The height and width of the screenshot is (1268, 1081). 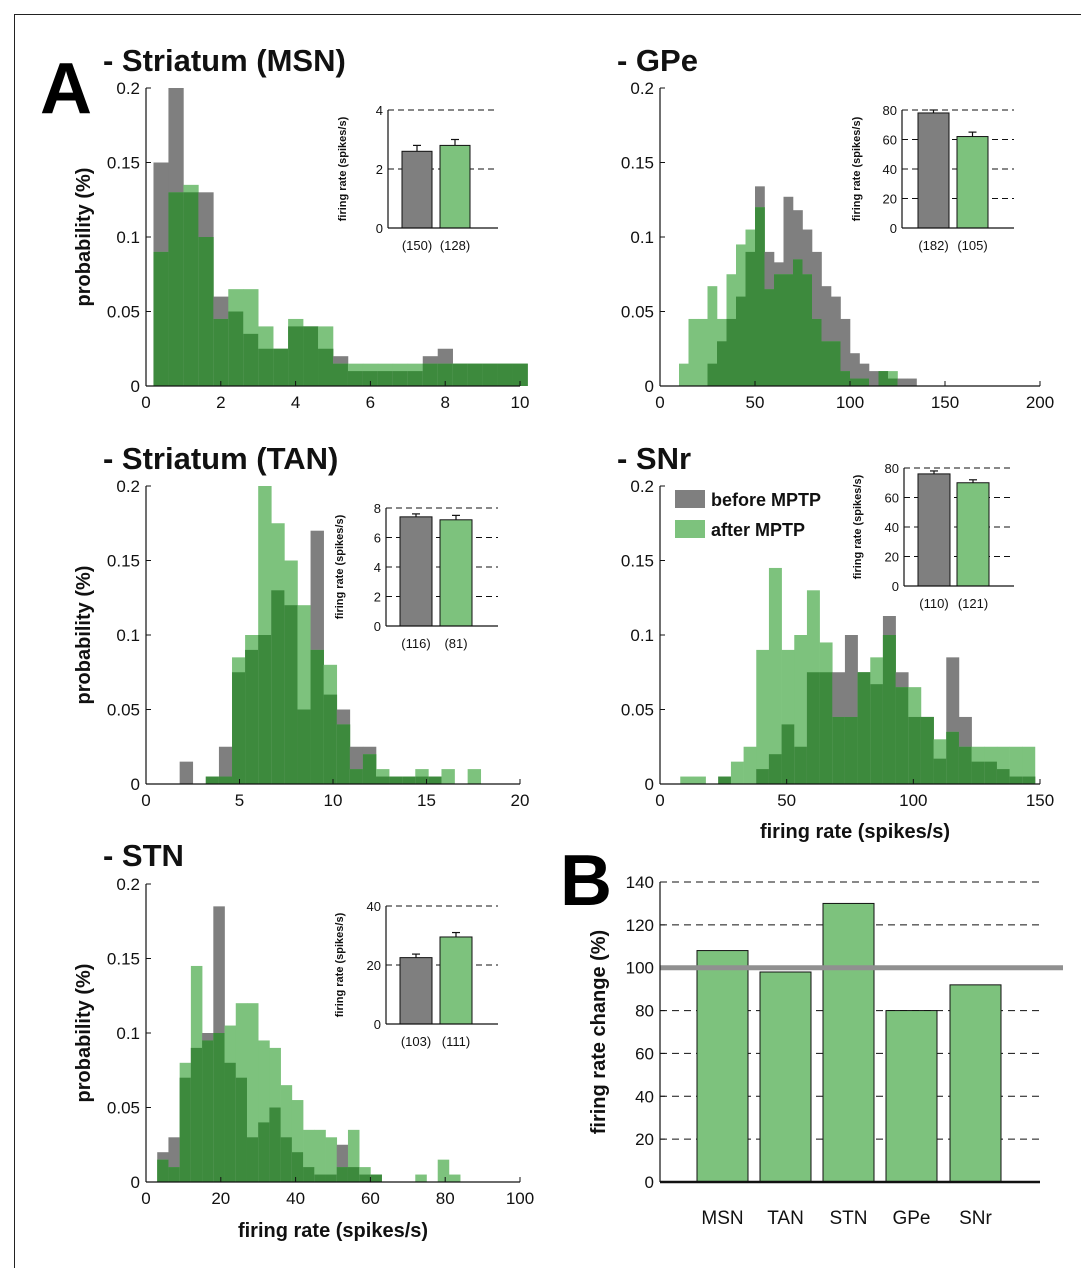 I want to click on inset-y-tick-label: 8, so click(x=377, y=508).